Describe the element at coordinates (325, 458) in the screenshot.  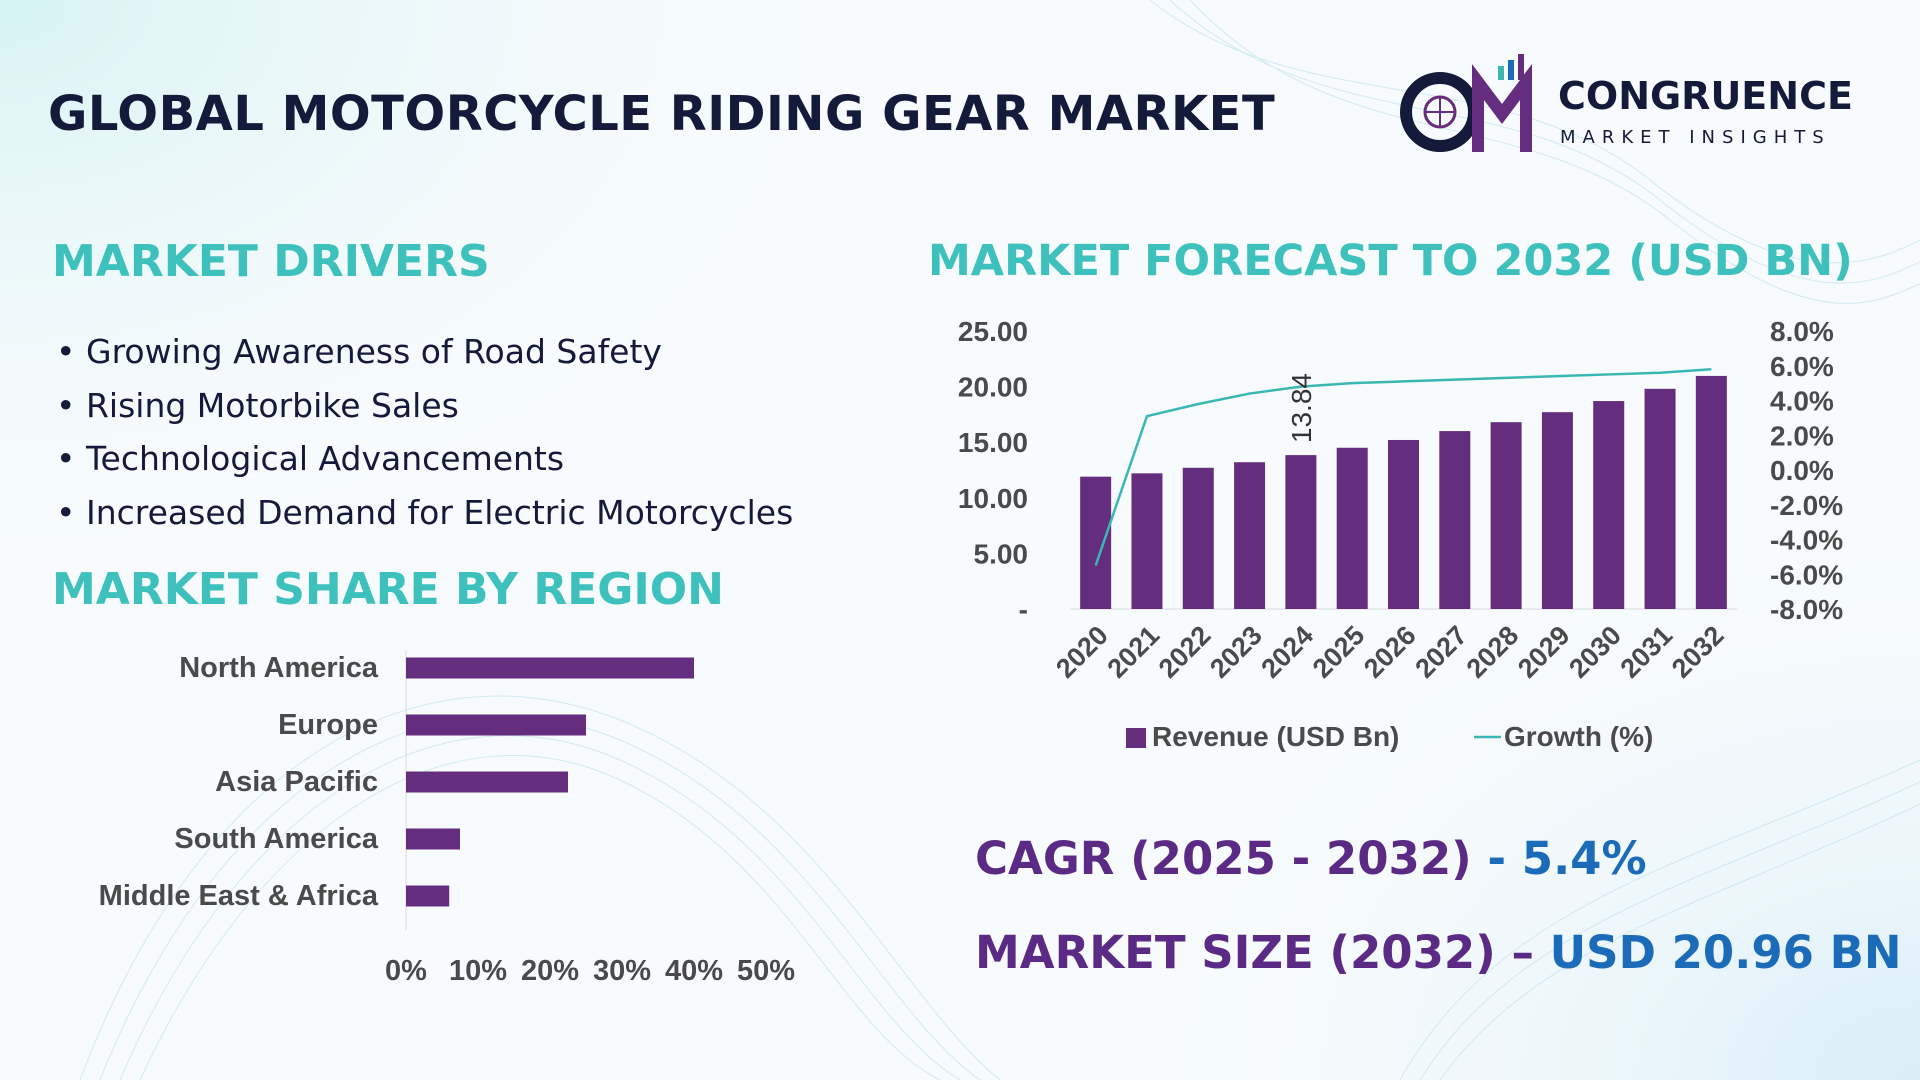
I see `driver-text: Technological Advancements` at that location.